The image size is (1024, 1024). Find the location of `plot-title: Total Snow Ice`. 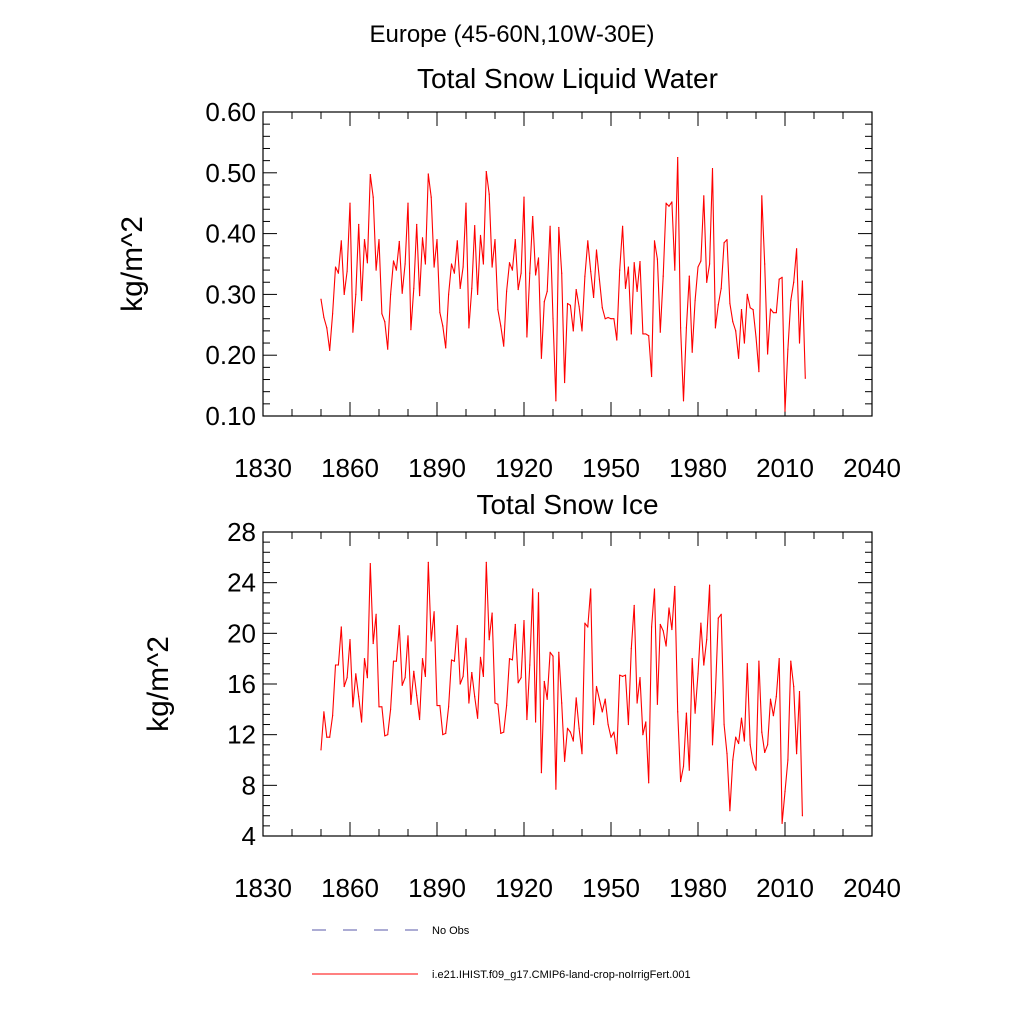

plot-title: Total Snow Ice is located at coordinates (567, 504).